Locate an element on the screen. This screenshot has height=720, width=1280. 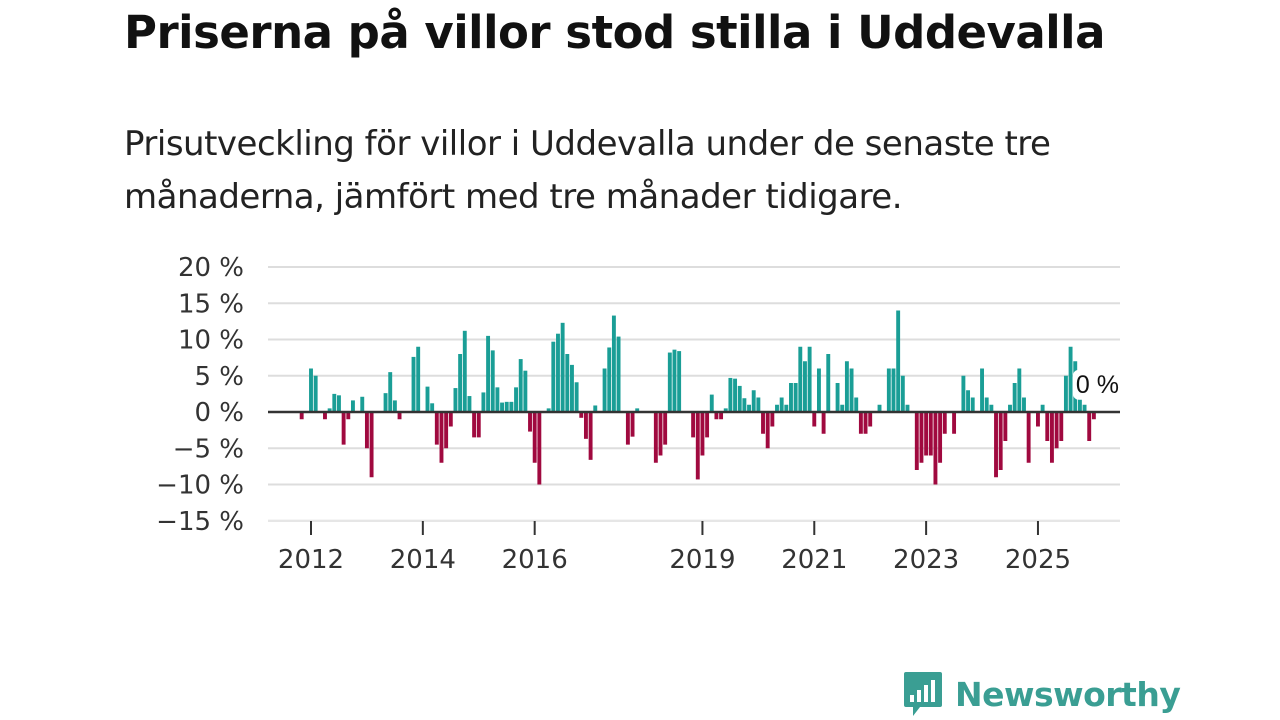
y-tick-label: −10 % is located at coordinates (200, 486).